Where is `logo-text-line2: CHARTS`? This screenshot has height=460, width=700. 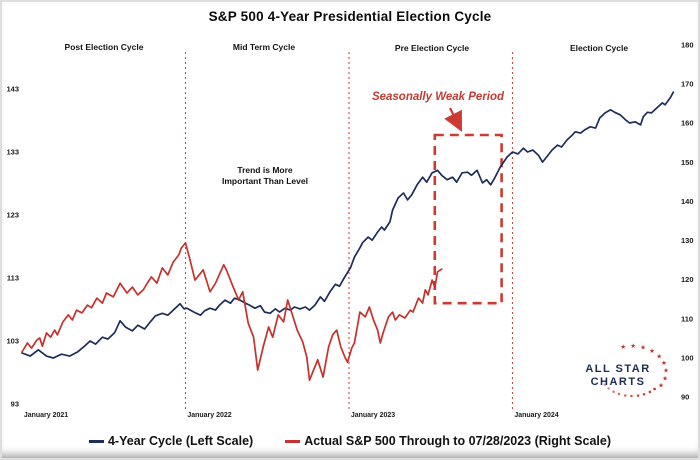 logo-text-line2: CHARTS is located at coordinates (618, 382).